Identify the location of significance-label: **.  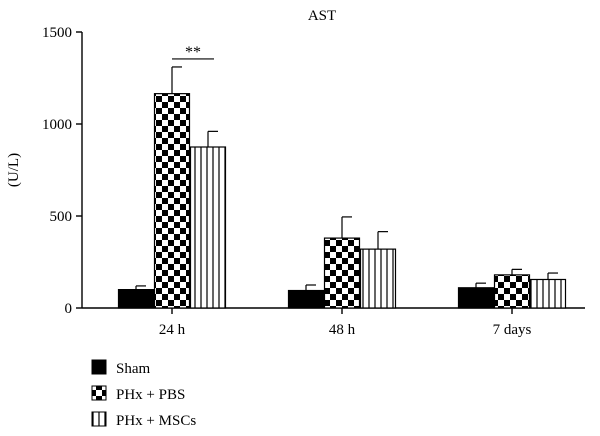
(193, 52).